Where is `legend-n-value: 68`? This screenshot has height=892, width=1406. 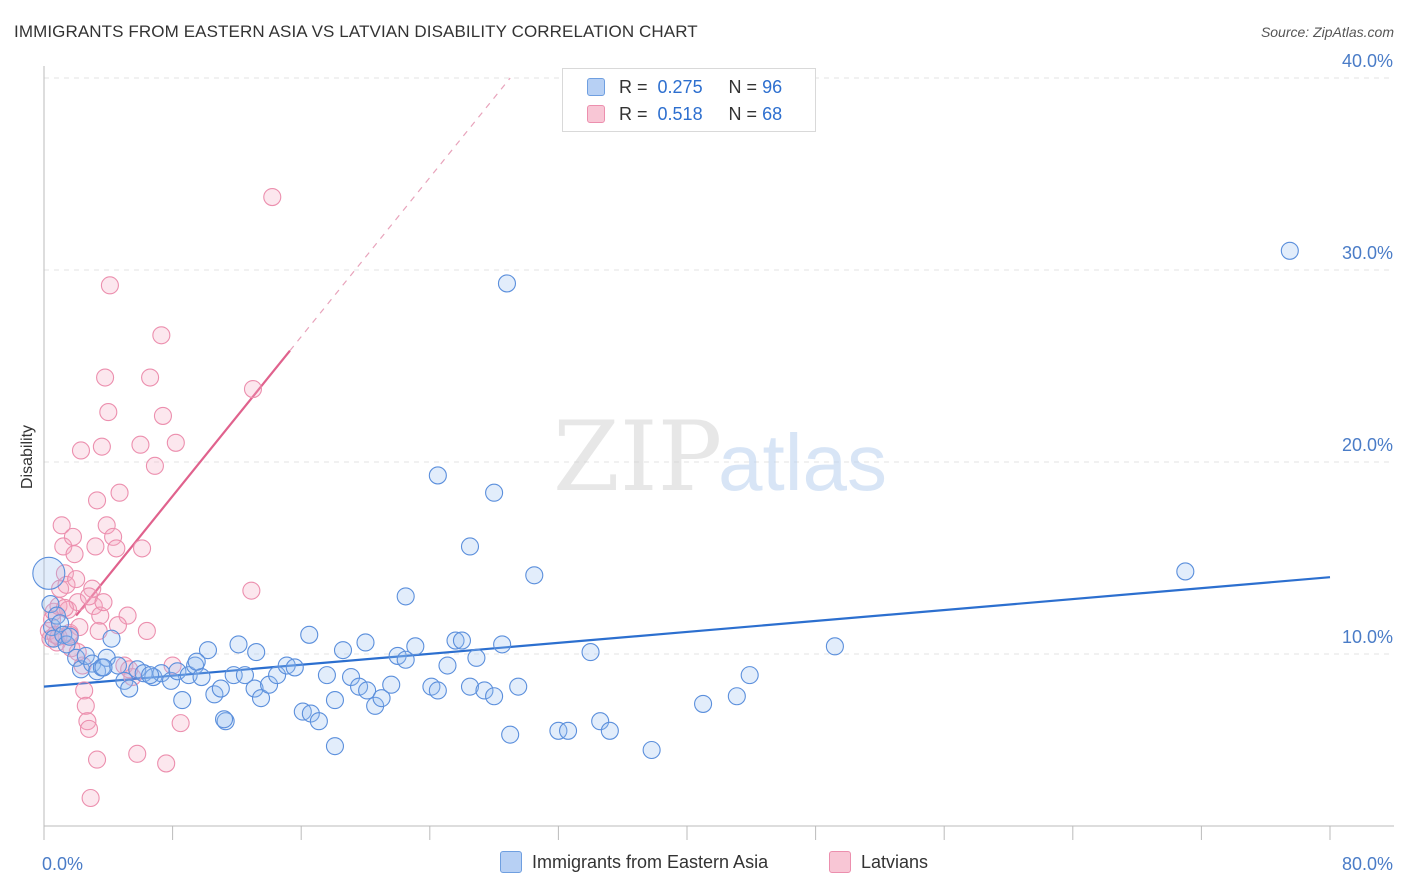
legend-n-value: 68 is located at coordinates (772, 113).